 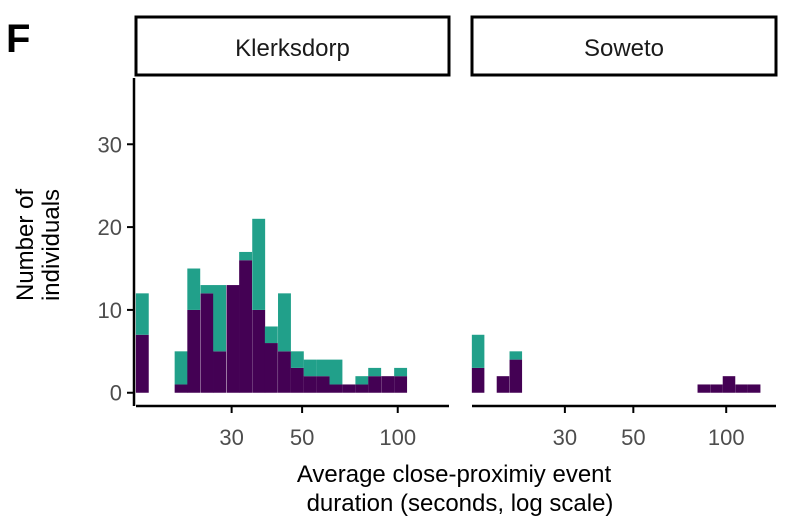 I want to click on strip-klerksdorp: Klerksdorp, so click(x=292, y=46).